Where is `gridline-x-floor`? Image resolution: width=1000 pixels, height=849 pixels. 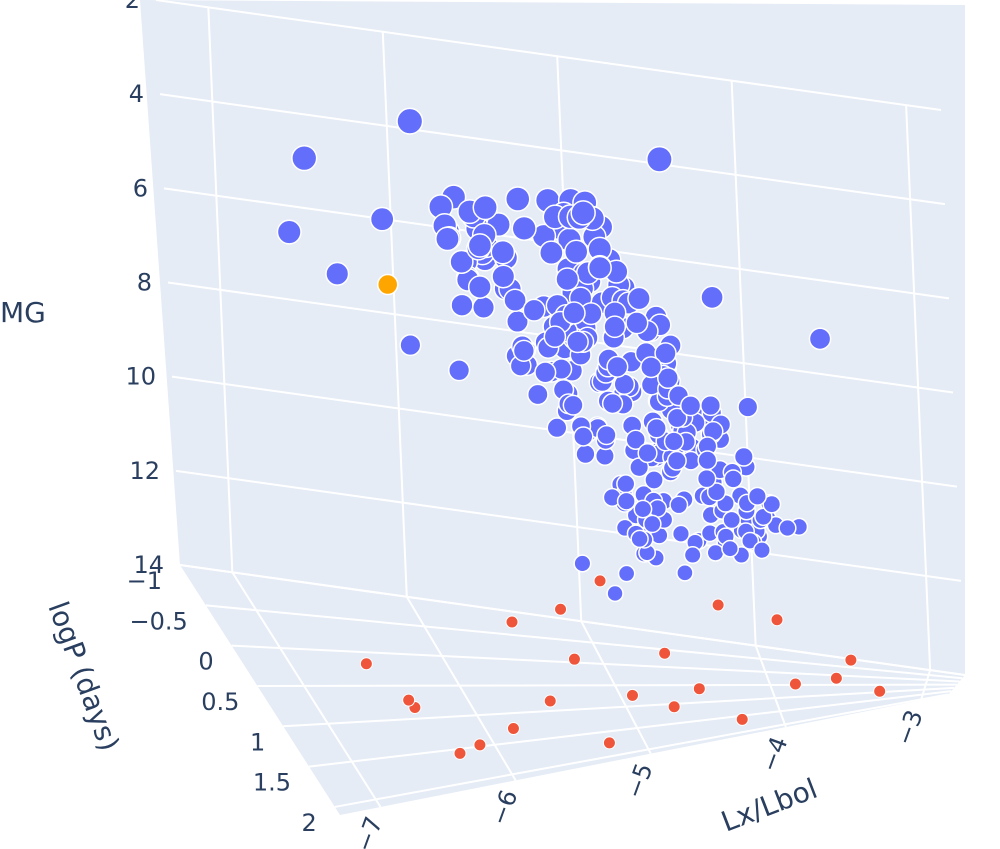 gridline-x-floor is located at coordinates (306, 689).